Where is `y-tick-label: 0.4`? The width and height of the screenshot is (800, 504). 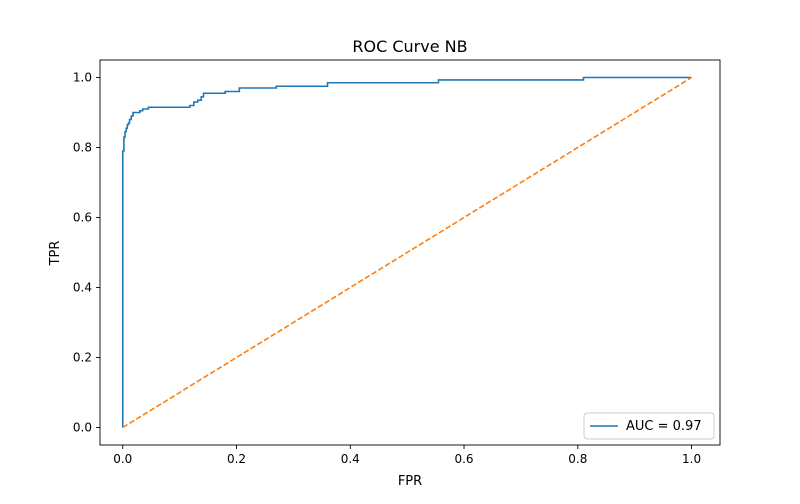
y-tick-label: 0.4 is located at coordinates (82, 288).